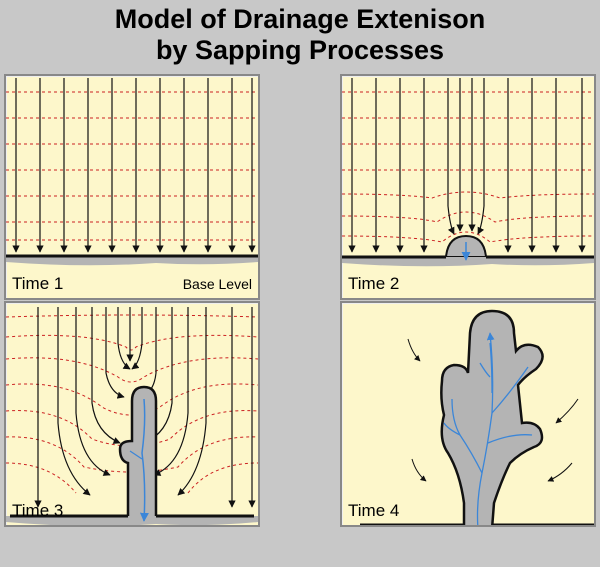 Image resolution: width=600 pixels, height=567 pixels. Describe the element at coordinates (374, 283) in the screenshot. I see `time-label: Time 2` at that location.